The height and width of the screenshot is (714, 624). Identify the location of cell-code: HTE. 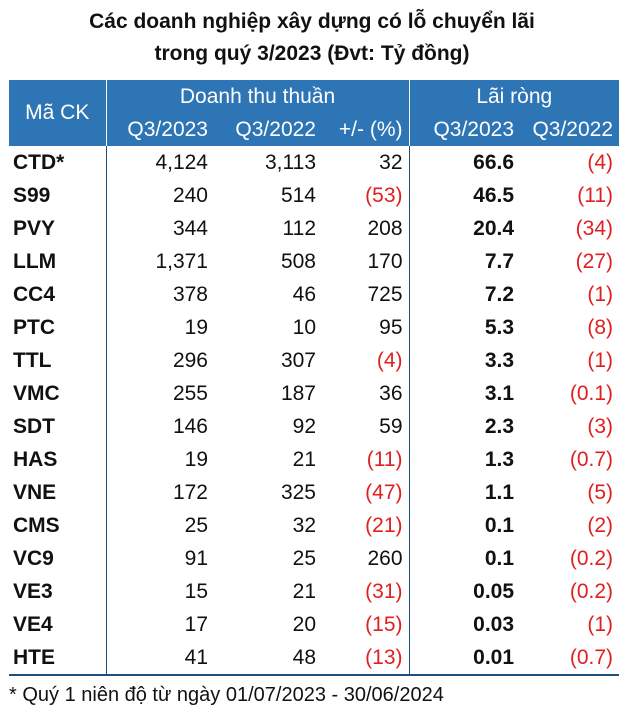
(58, 658).